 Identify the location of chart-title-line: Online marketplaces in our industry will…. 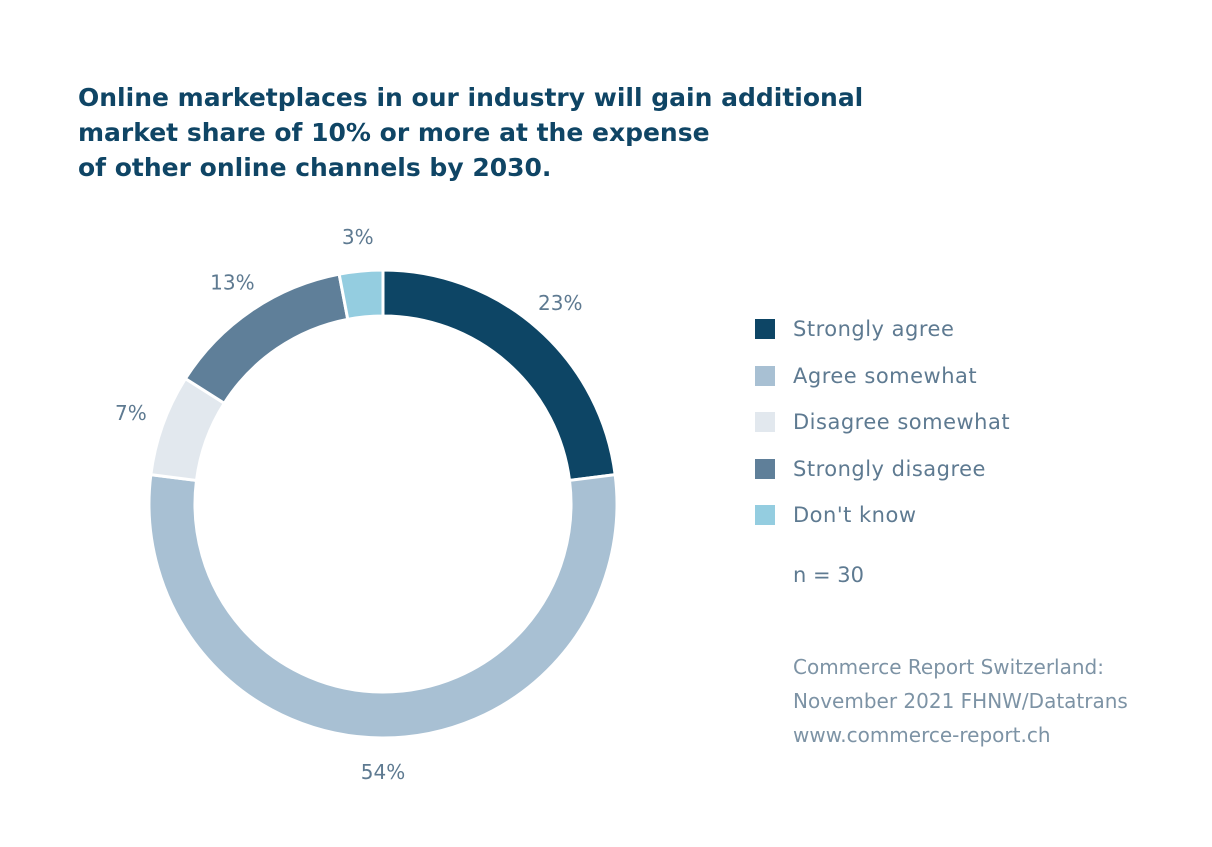
(471, 97).